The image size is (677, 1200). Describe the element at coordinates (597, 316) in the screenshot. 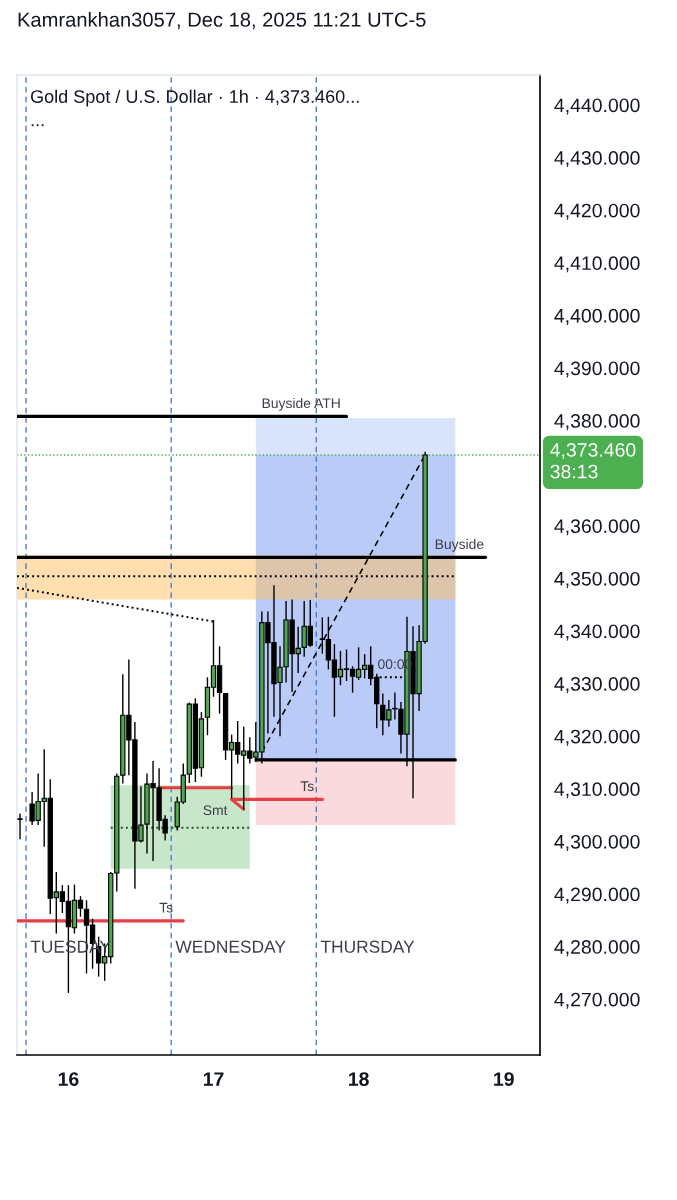

I see `y-tick-label: 4,400.000` at that location.